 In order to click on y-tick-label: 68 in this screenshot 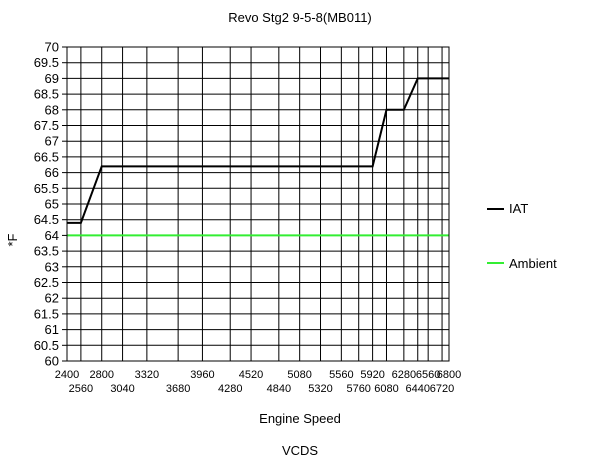, I will do `click(52, 109)`.